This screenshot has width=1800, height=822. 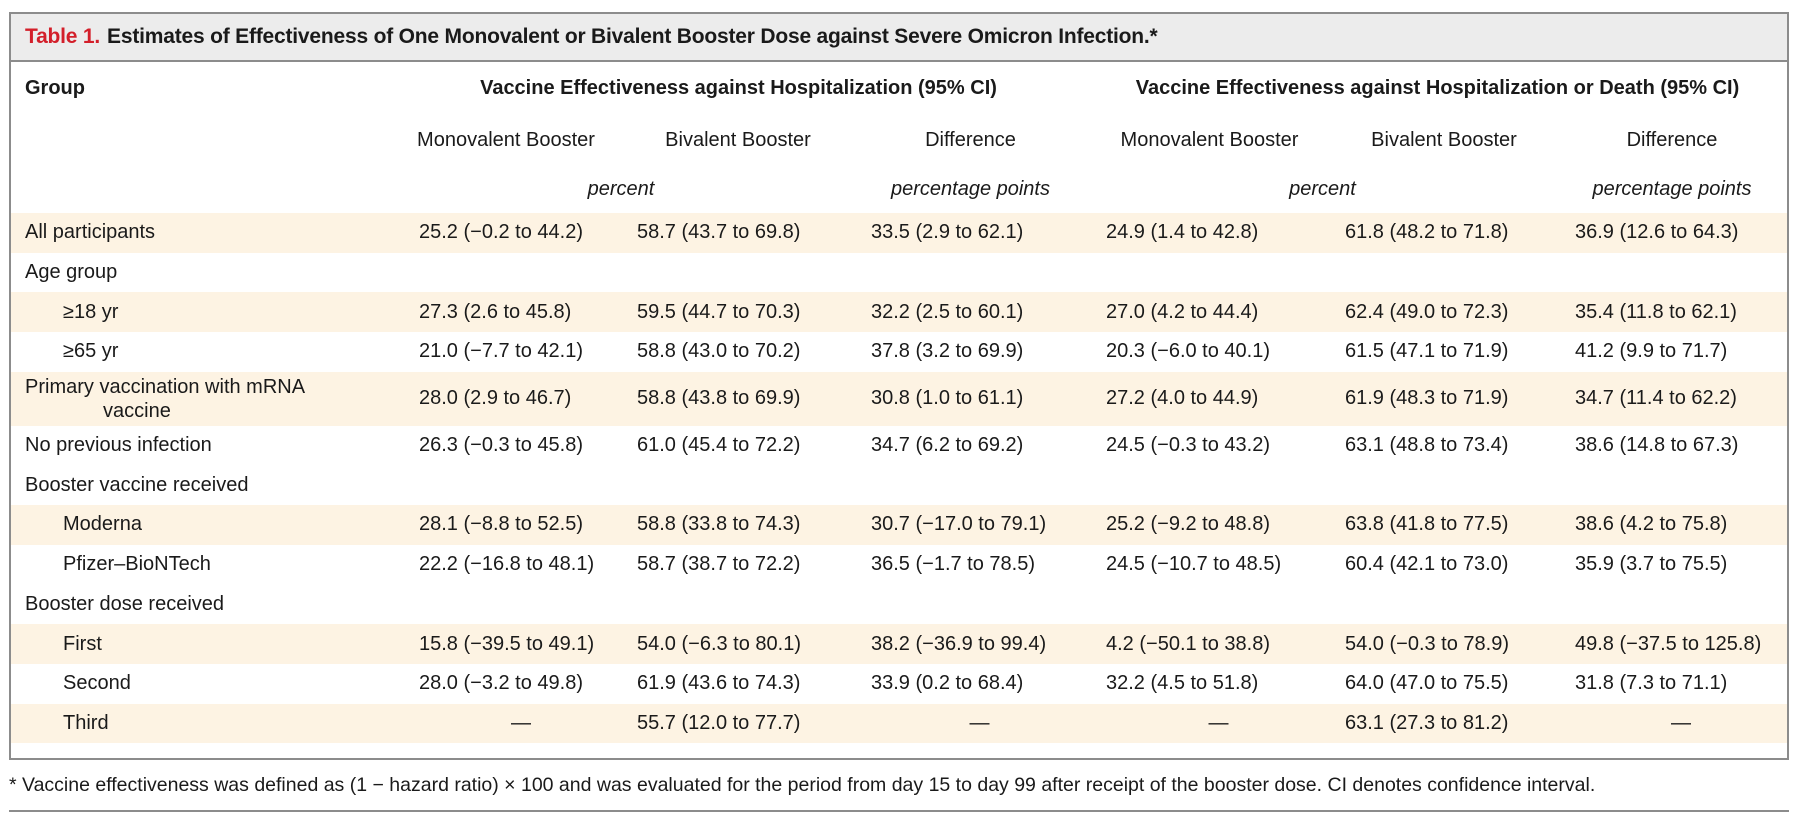 I want to click on table-cell: 32.2 (4.5 to 51.8), so click(x=1182, y=683).